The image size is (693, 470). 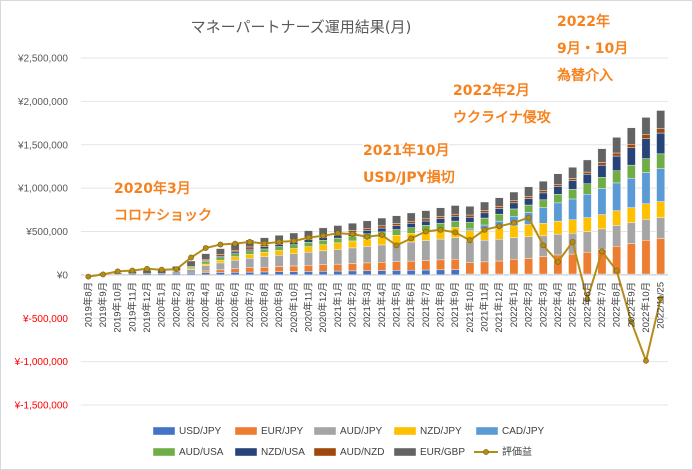 I want to click on annotation-line: 9月・10月, so click(x=592, y=49).